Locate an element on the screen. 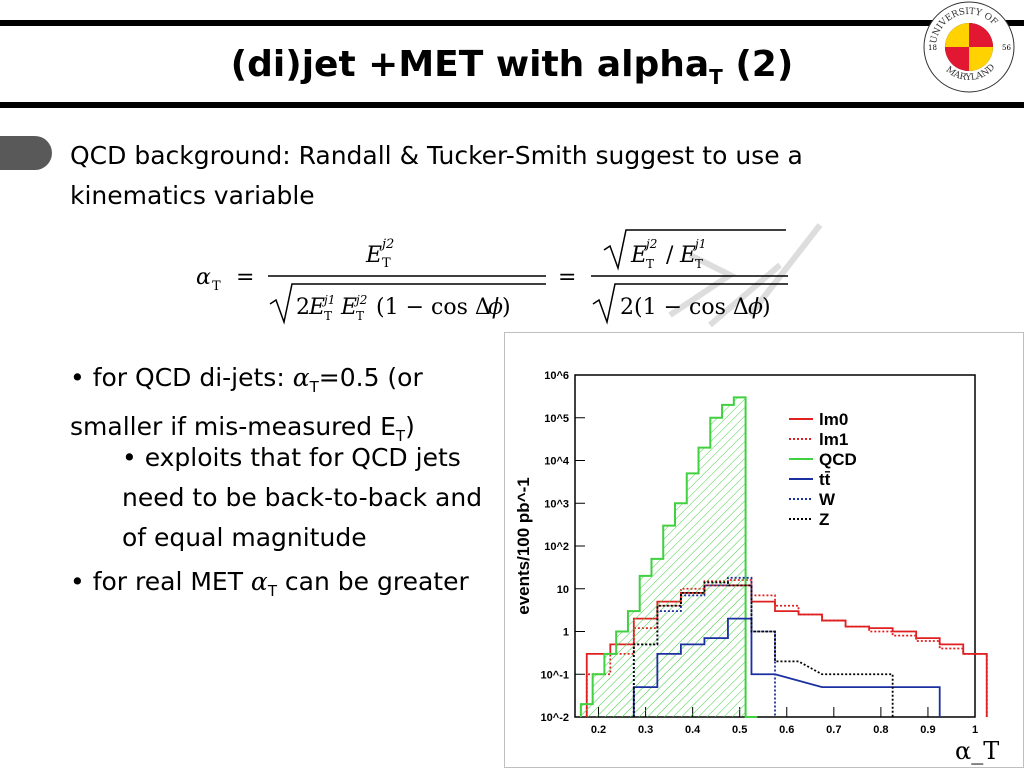 The height and width of the screenshot is (768, 1024). svg-text: 56 is located at coordinates (1006, 48).